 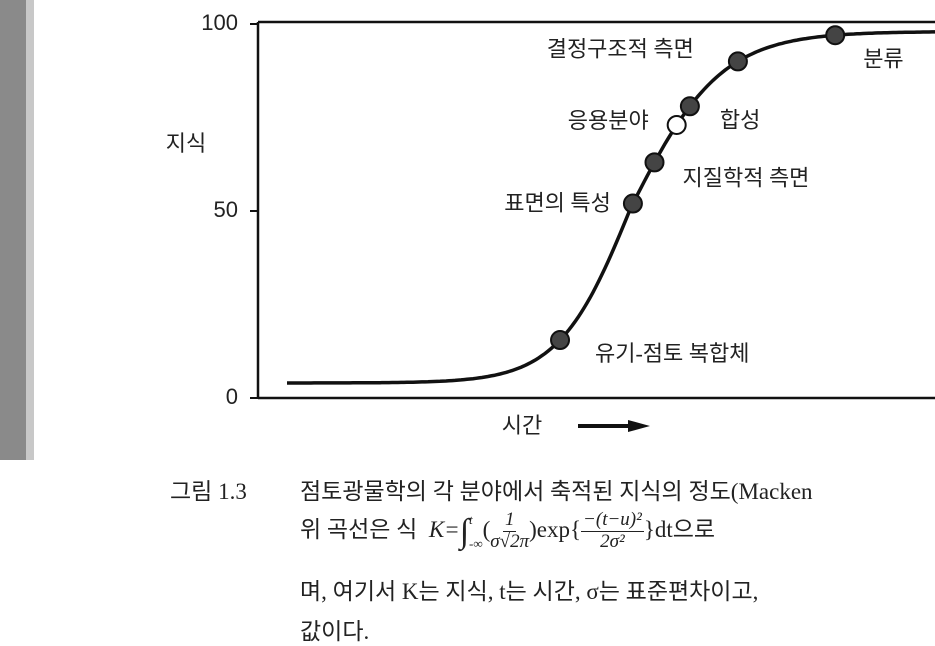 I want to click on x-arrow-head, so click(x=639, y=426).